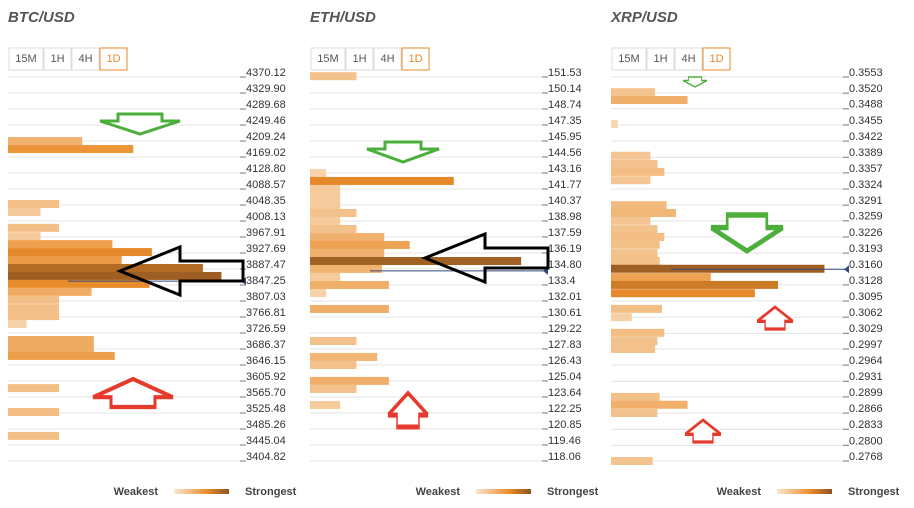 This screenshot has width=914, height=508. What do you see at coordinates (644, 17) in the screenshot?
I see `chart-title: XRP/USD` at bounding box center [644, 17].